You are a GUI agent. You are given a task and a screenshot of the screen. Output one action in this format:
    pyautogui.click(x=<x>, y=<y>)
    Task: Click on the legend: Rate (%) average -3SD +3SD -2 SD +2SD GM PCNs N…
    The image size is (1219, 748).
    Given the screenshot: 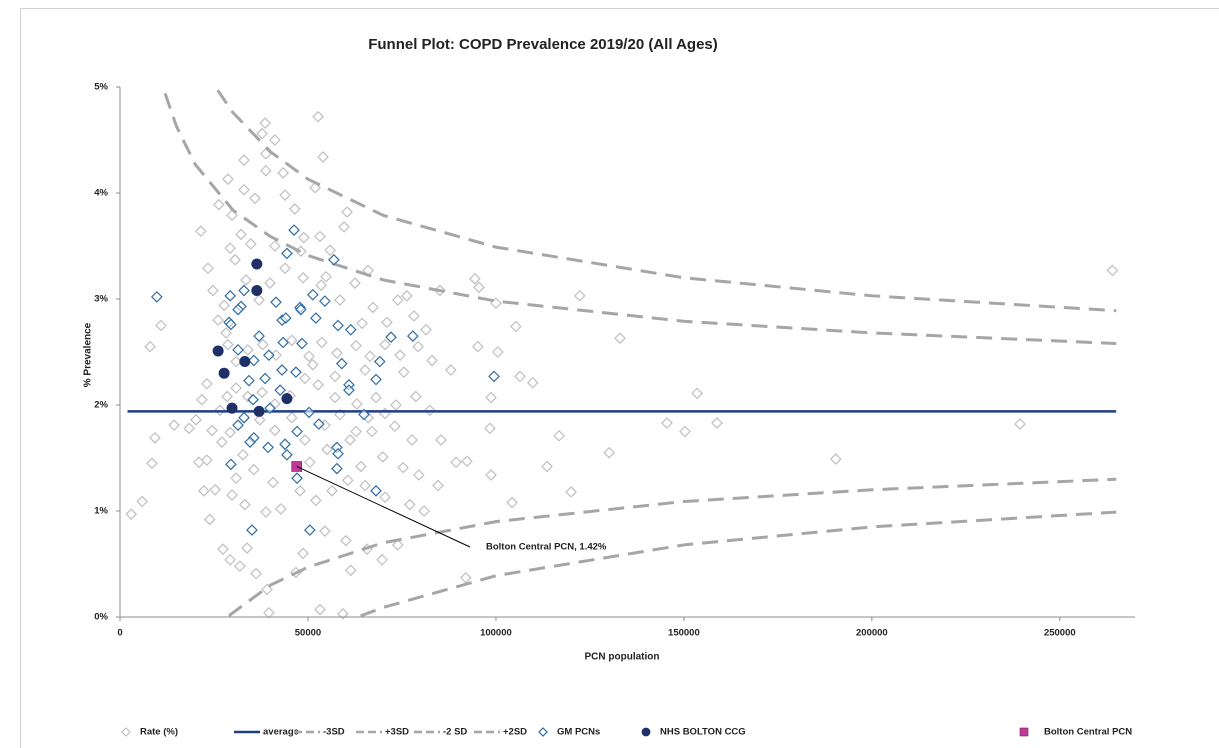 What is the action you would take?
    pyautogui.click(x=626, y=732)
    